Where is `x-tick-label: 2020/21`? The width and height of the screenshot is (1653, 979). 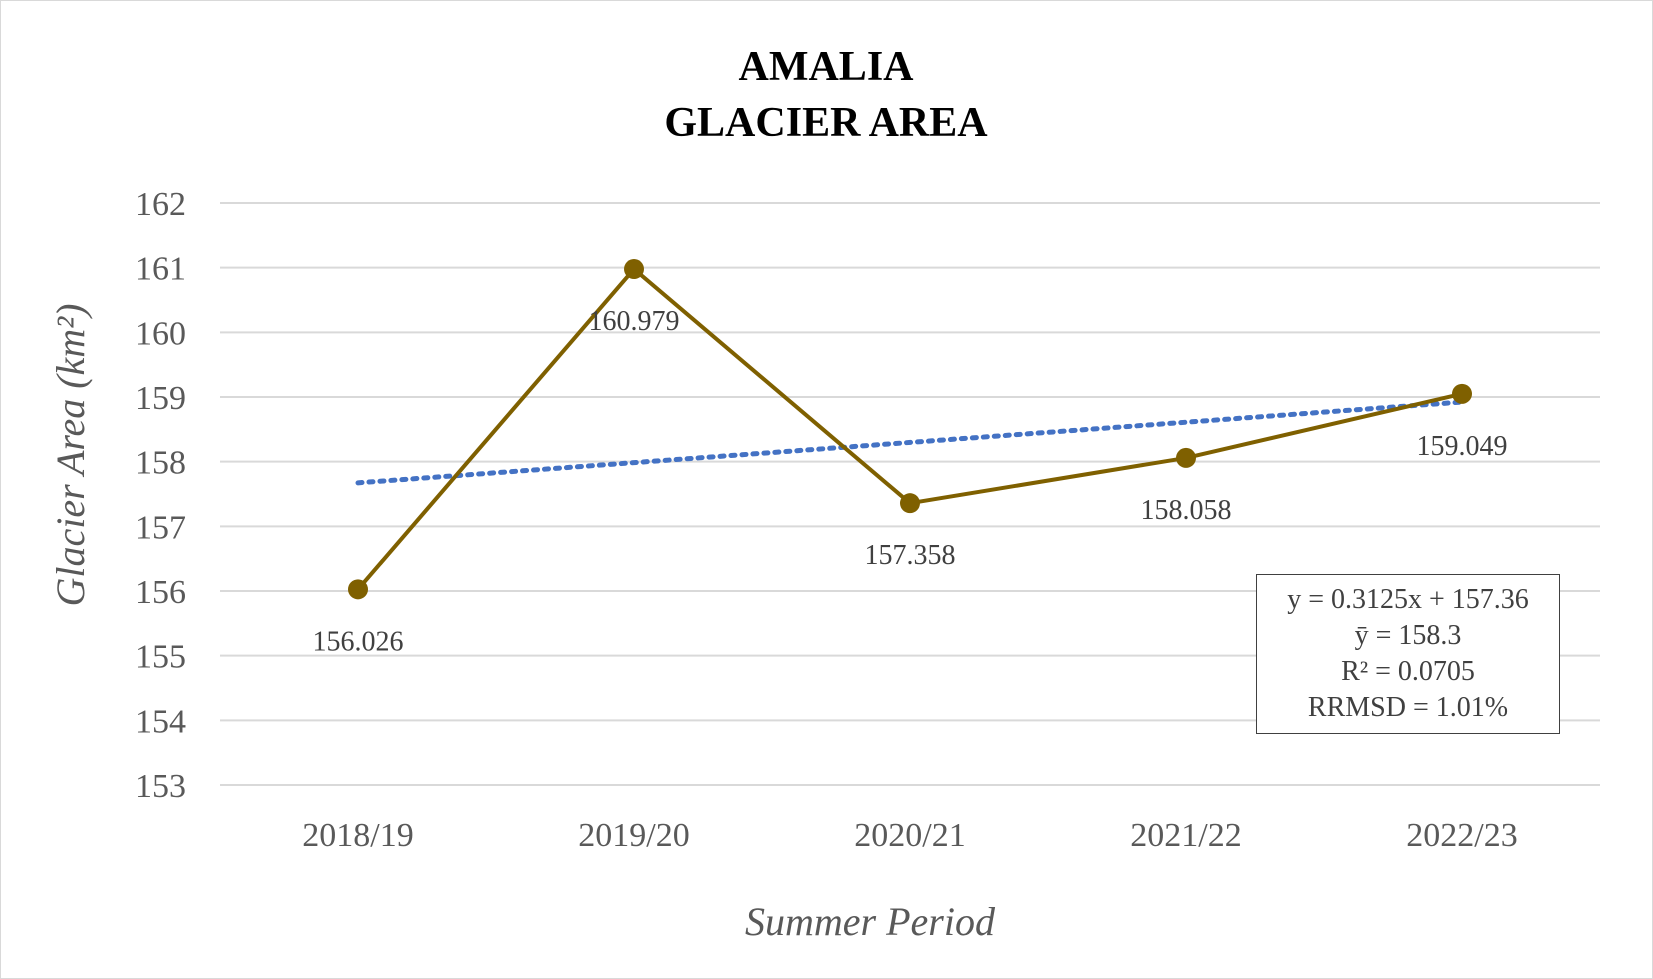
x-tick-label: 2020/21 is located at coordinates (909, 835).